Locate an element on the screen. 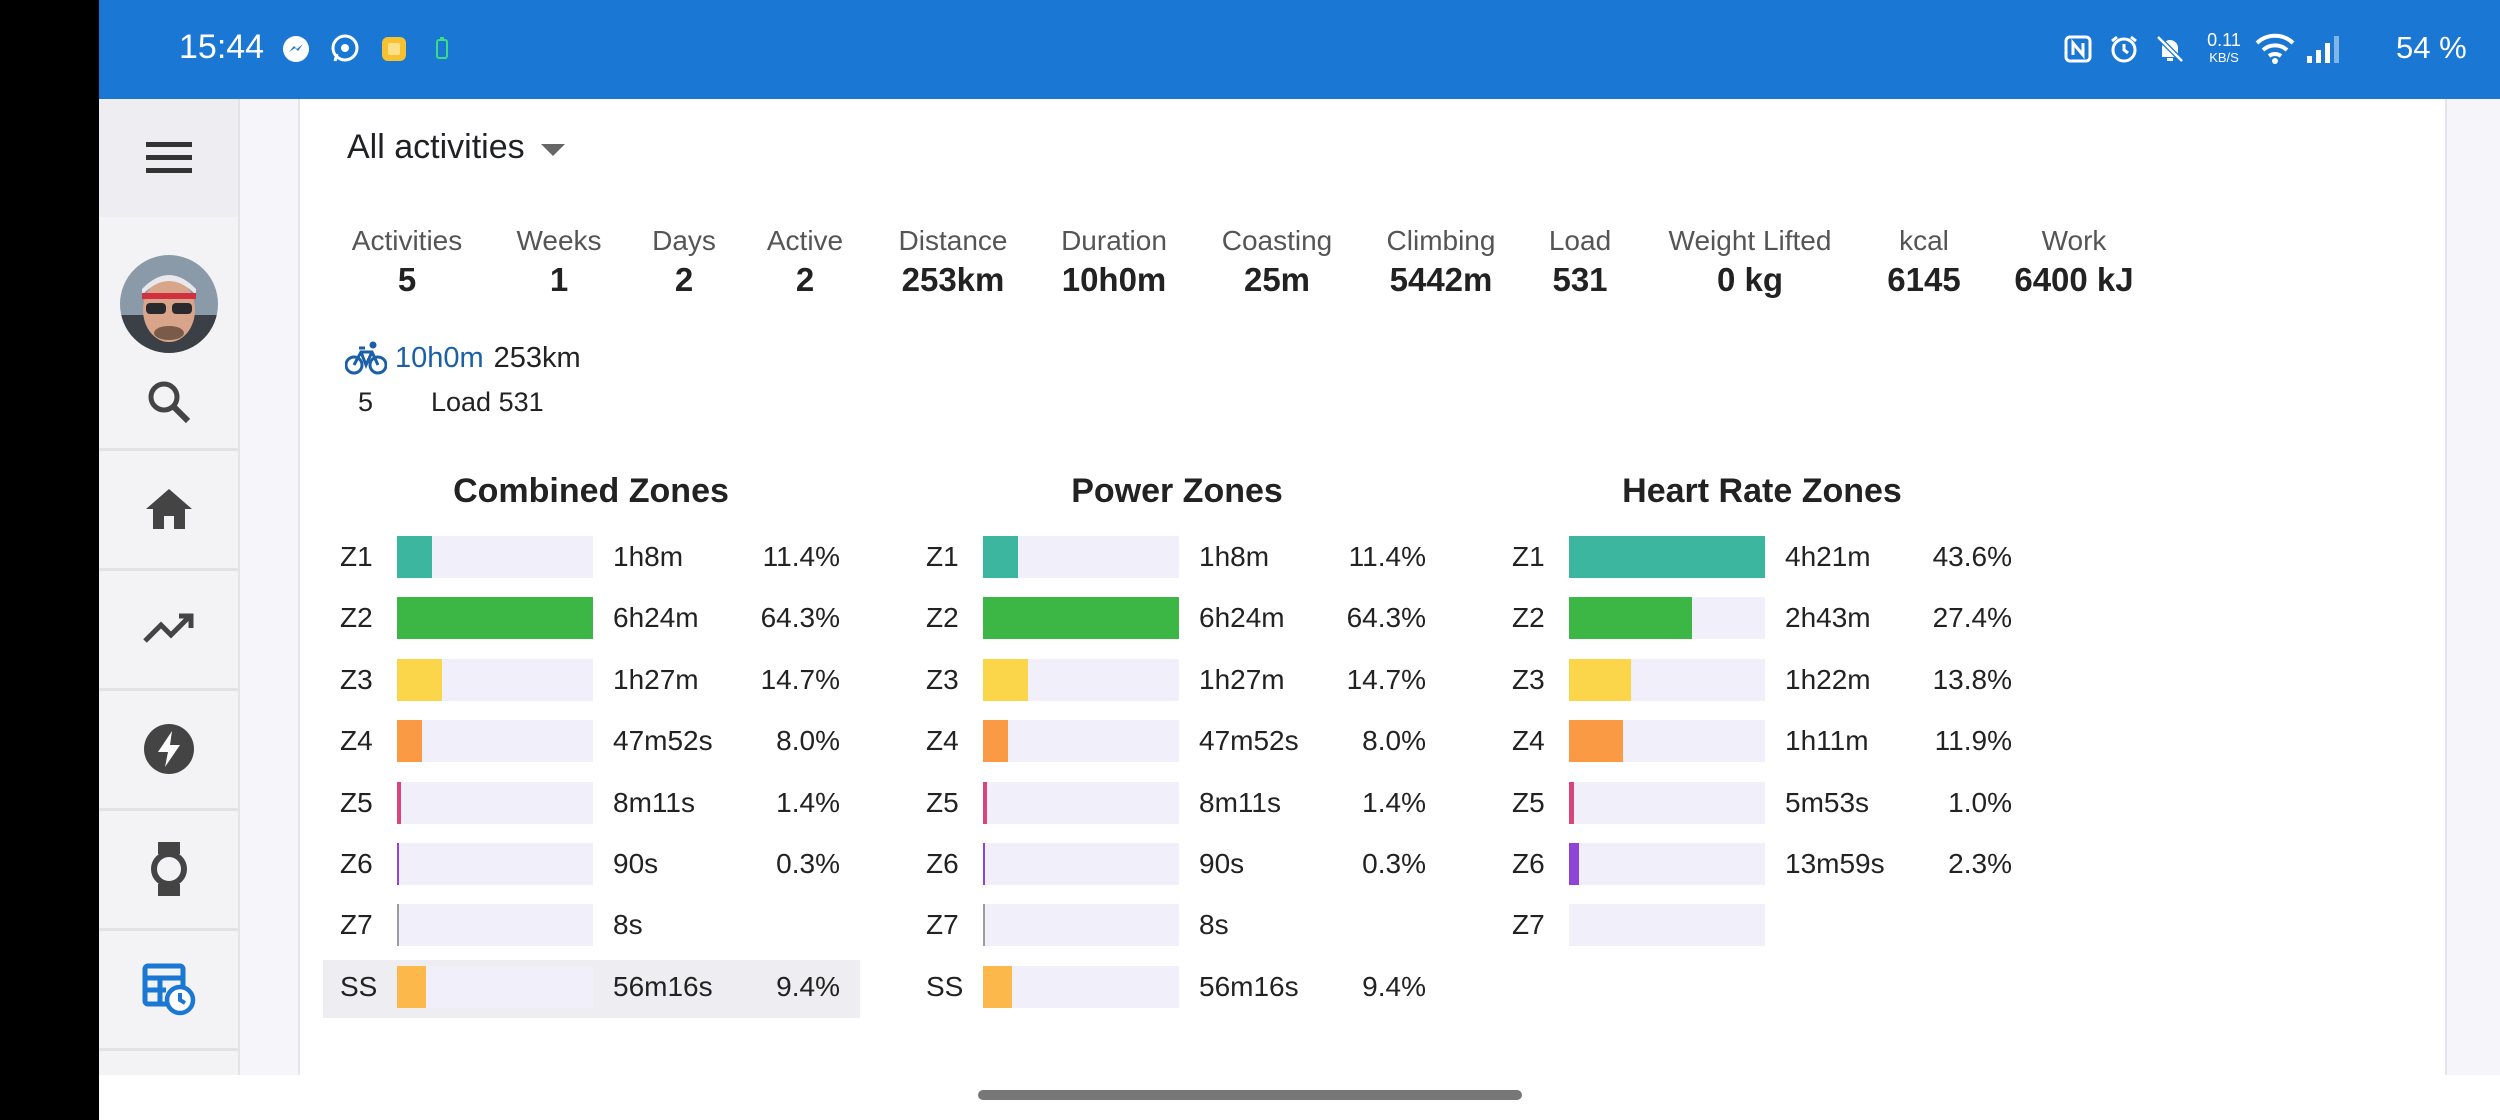 This screenshot has height=1120, width=2500. zone-time: 1h8m is located at coordinates (1234, 556).